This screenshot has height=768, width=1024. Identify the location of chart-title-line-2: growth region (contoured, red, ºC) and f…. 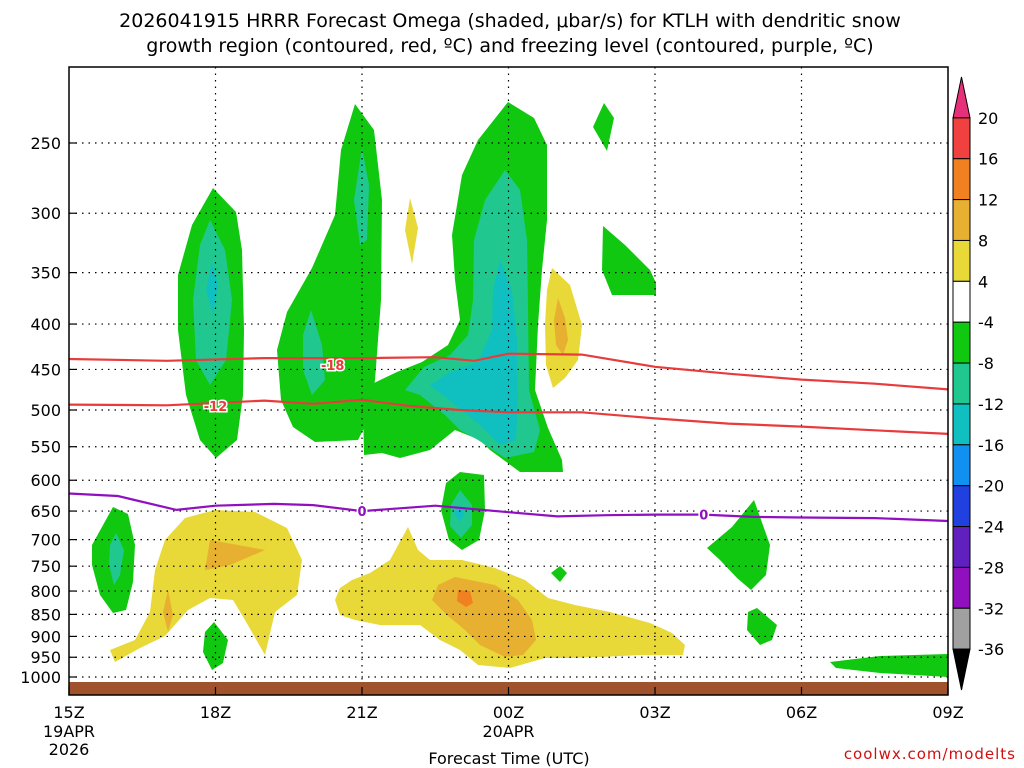
(509, 46).